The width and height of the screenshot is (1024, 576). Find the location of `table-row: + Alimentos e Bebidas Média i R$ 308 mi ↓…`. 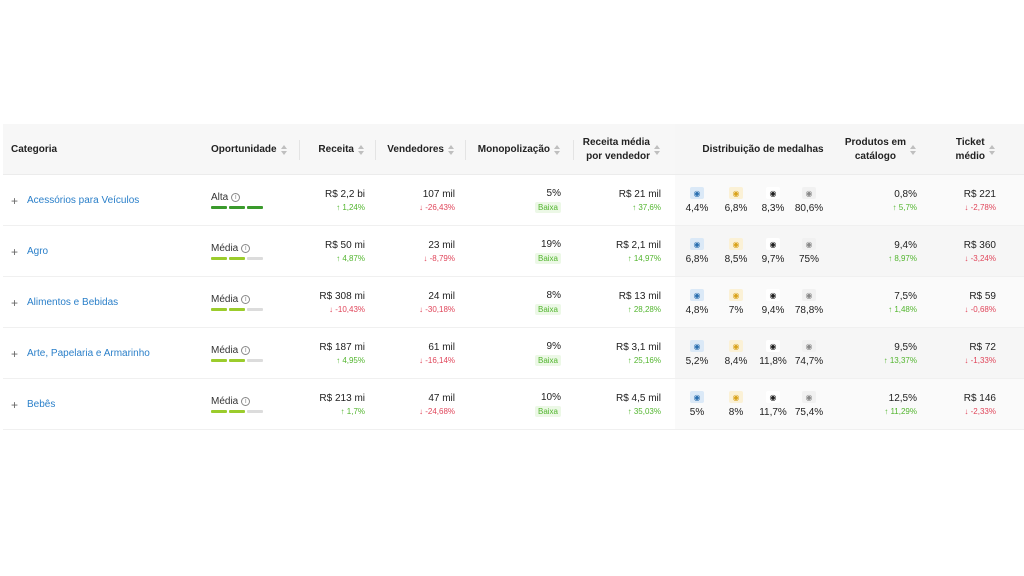

table-row: + Alimentos e Bebidas Média i R$ 308 mi ↓… is located at coordinates (513, 302).